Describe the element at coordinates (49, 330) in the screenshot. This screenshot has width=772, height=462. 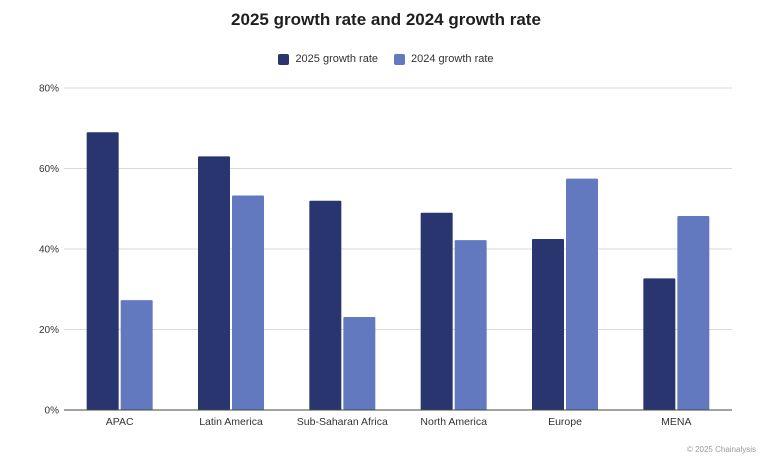
I see `y-tick-label: 20%` at that location.